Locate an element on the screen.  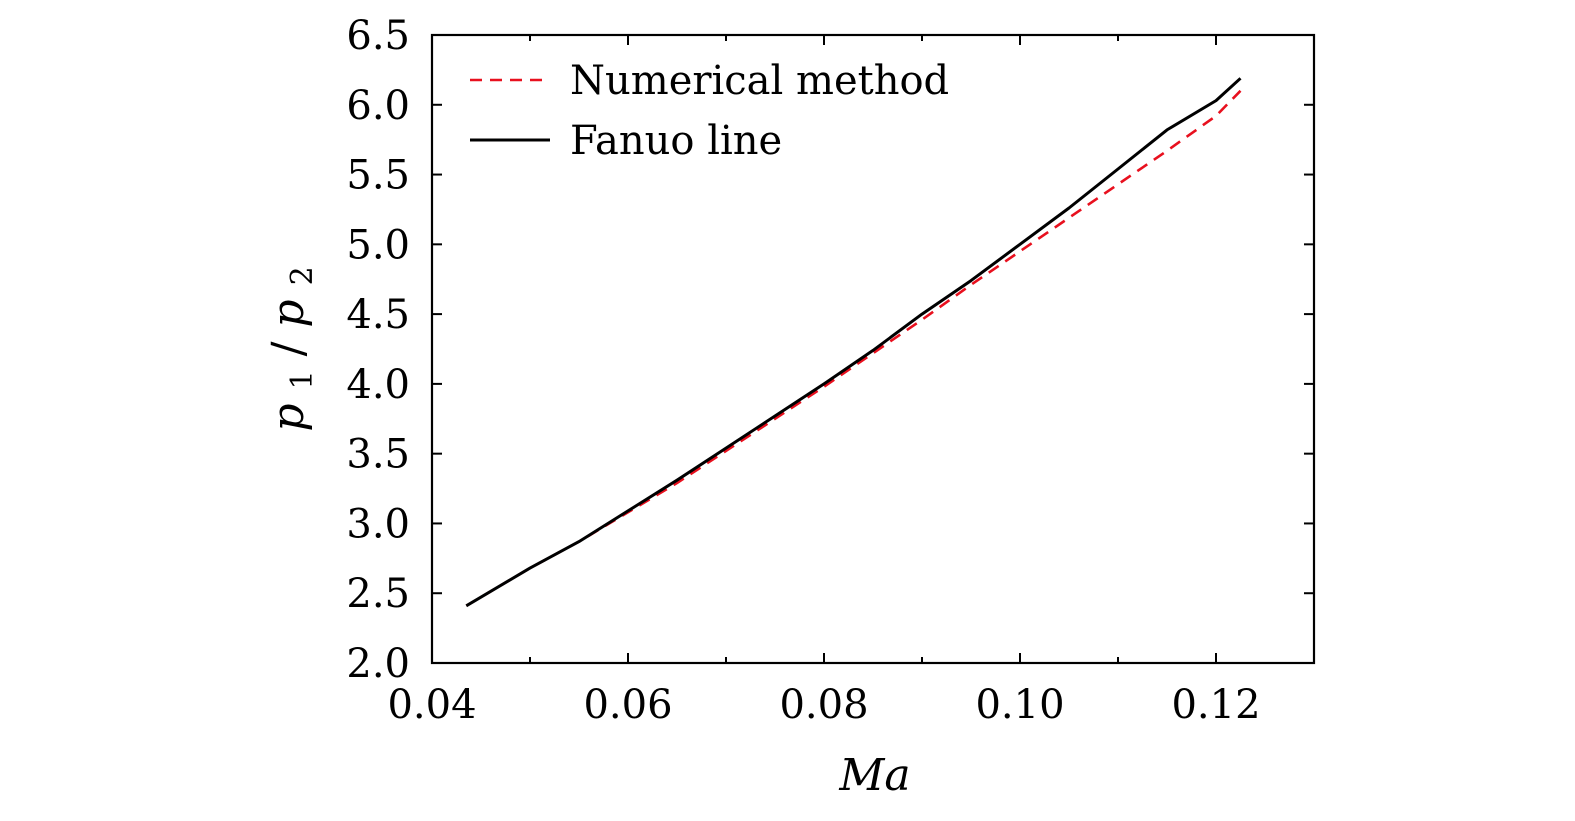
y-tick-label: 4.5 is located at coordinates (378, 315).